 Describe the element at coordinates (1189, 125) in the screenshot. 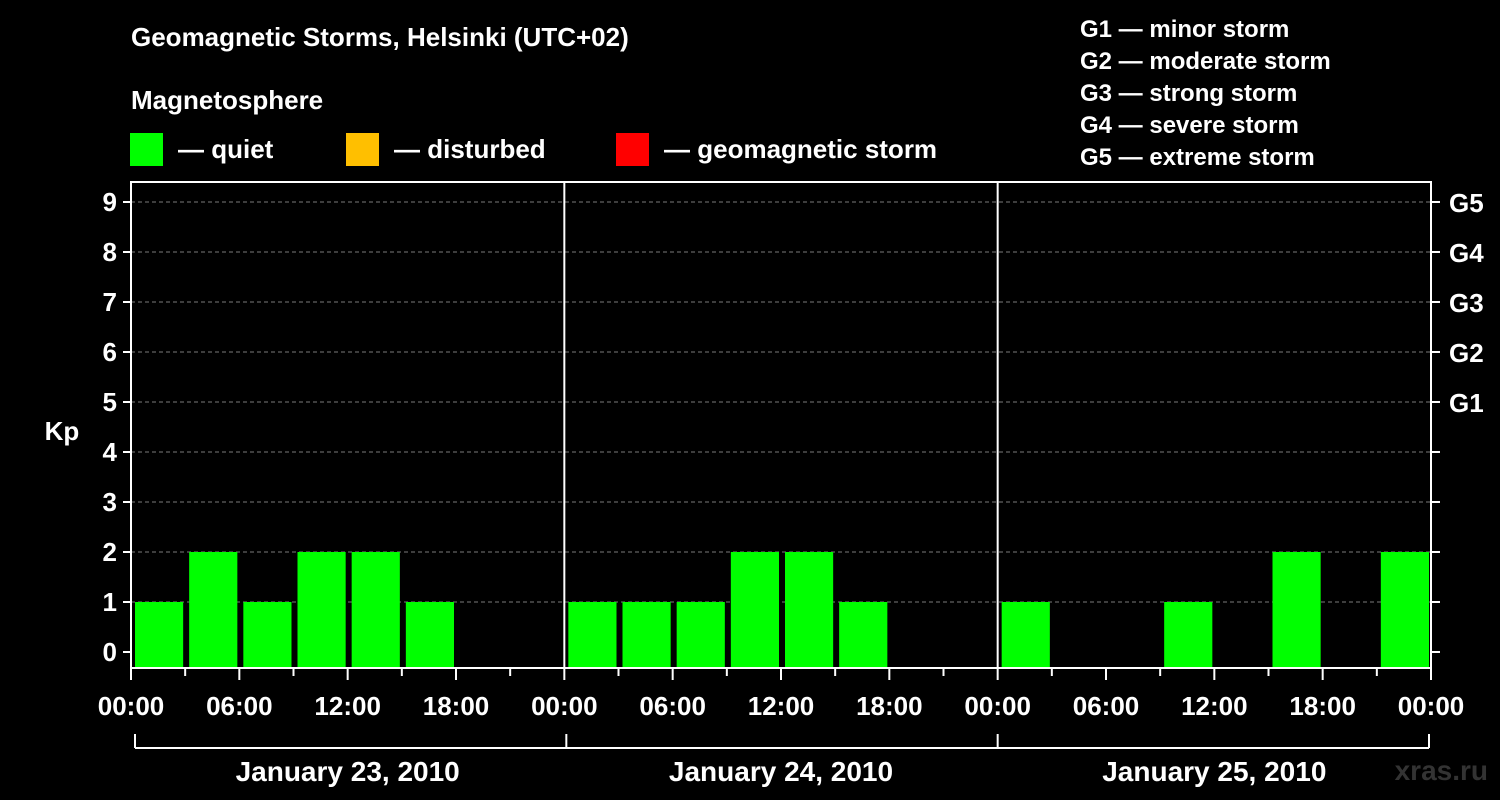

I see `storm-scale-g4: G4 — severe storm` at that location.